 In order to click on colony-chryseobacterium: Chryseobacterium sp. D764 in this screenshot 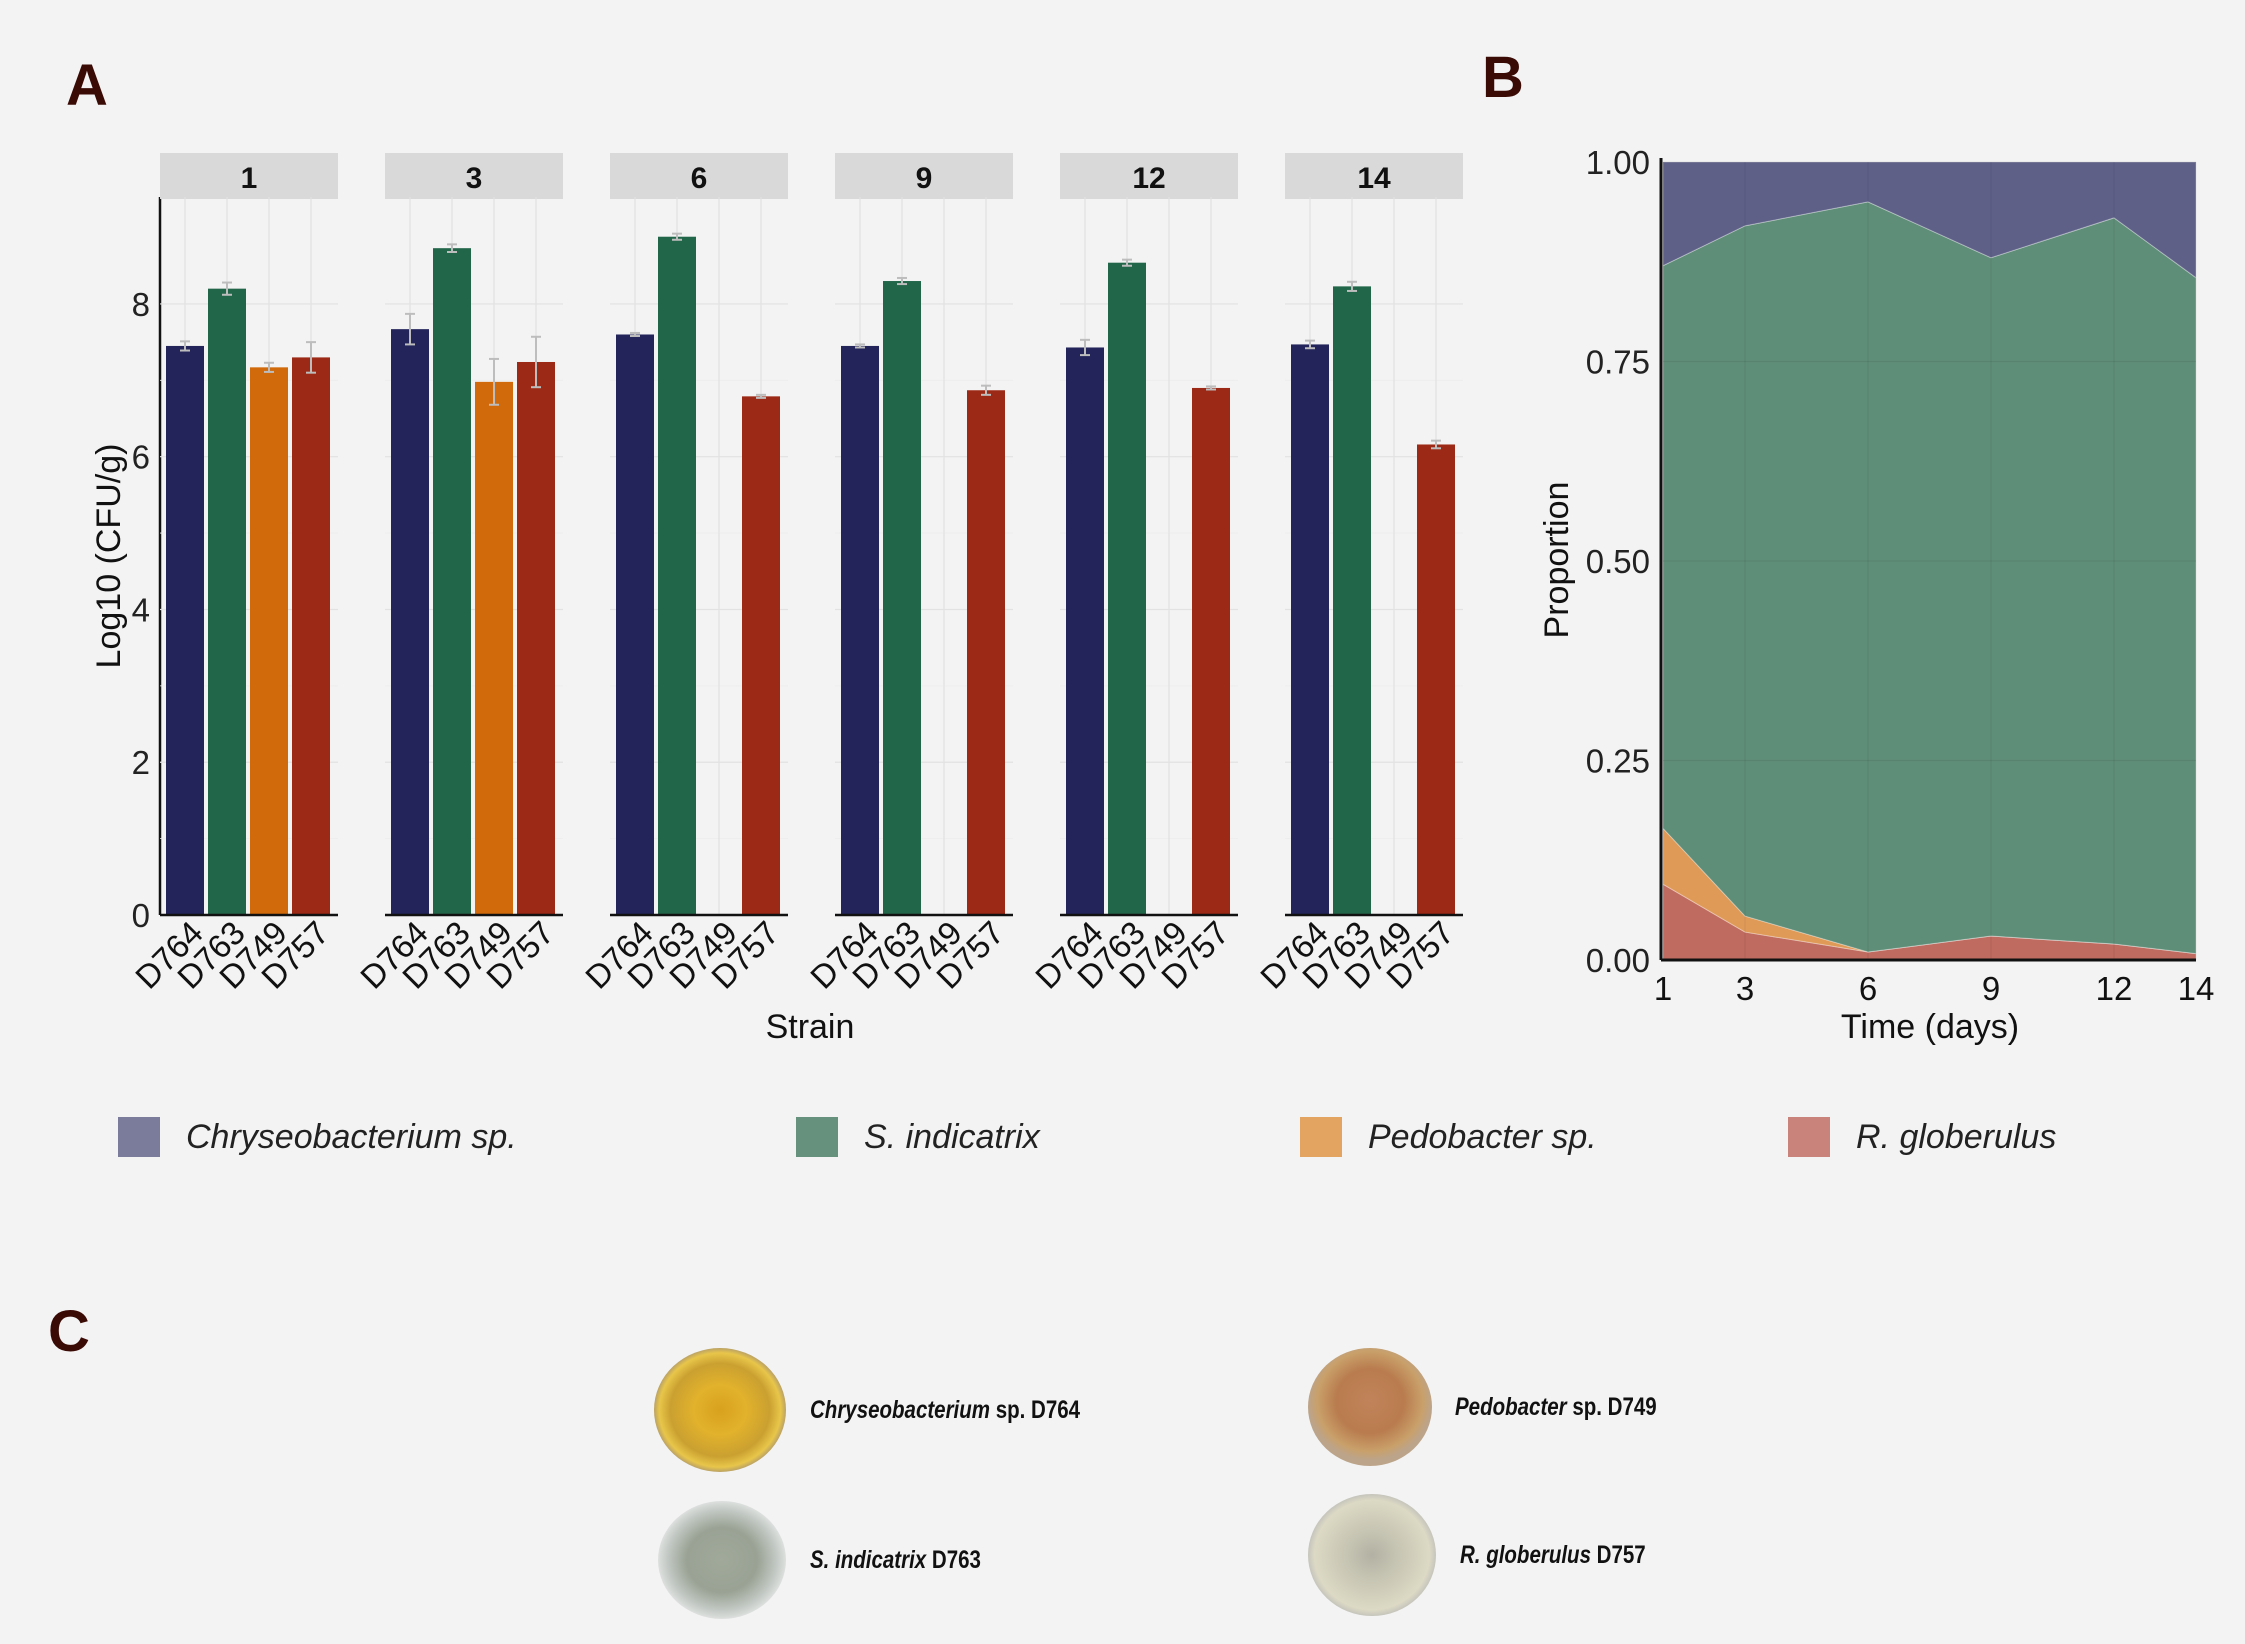, I will do `click(894, 1410)`.